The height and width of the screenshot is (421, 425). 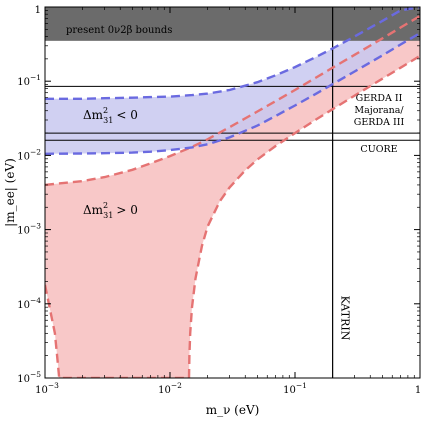 What do you see at coordinates (110, 210) in the screenshot?
I see `region-label-1: Δm2 31 > 0` at bounding box center [110, 210].